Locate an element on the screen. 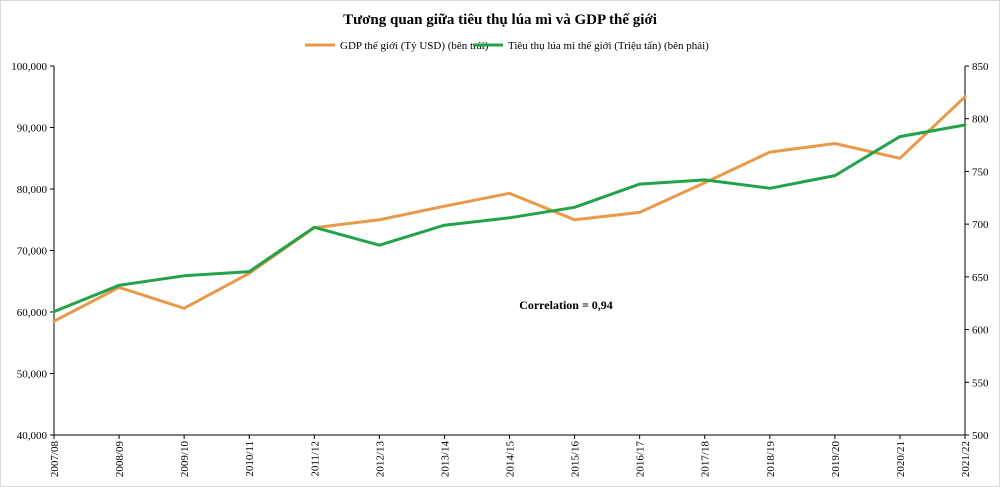 This screenshot has height=487, width=1000. left-tick-label: 100,000 is located at coordinates (29, 67).